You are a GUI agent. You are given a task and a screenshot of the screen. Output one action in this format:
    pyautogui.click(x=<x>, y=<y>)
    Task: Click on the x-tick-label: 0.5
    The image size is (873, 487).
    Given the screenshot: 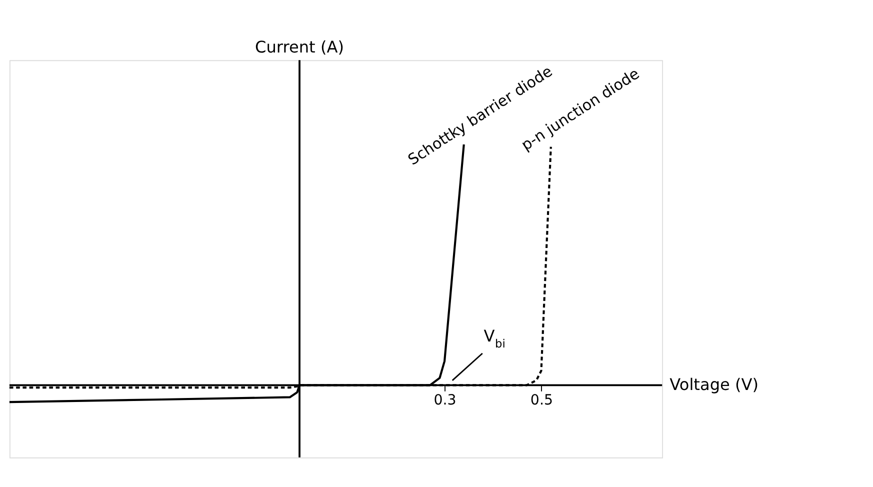 What is the action you would take?
    pyautogui.click(x=541, y=400)
    